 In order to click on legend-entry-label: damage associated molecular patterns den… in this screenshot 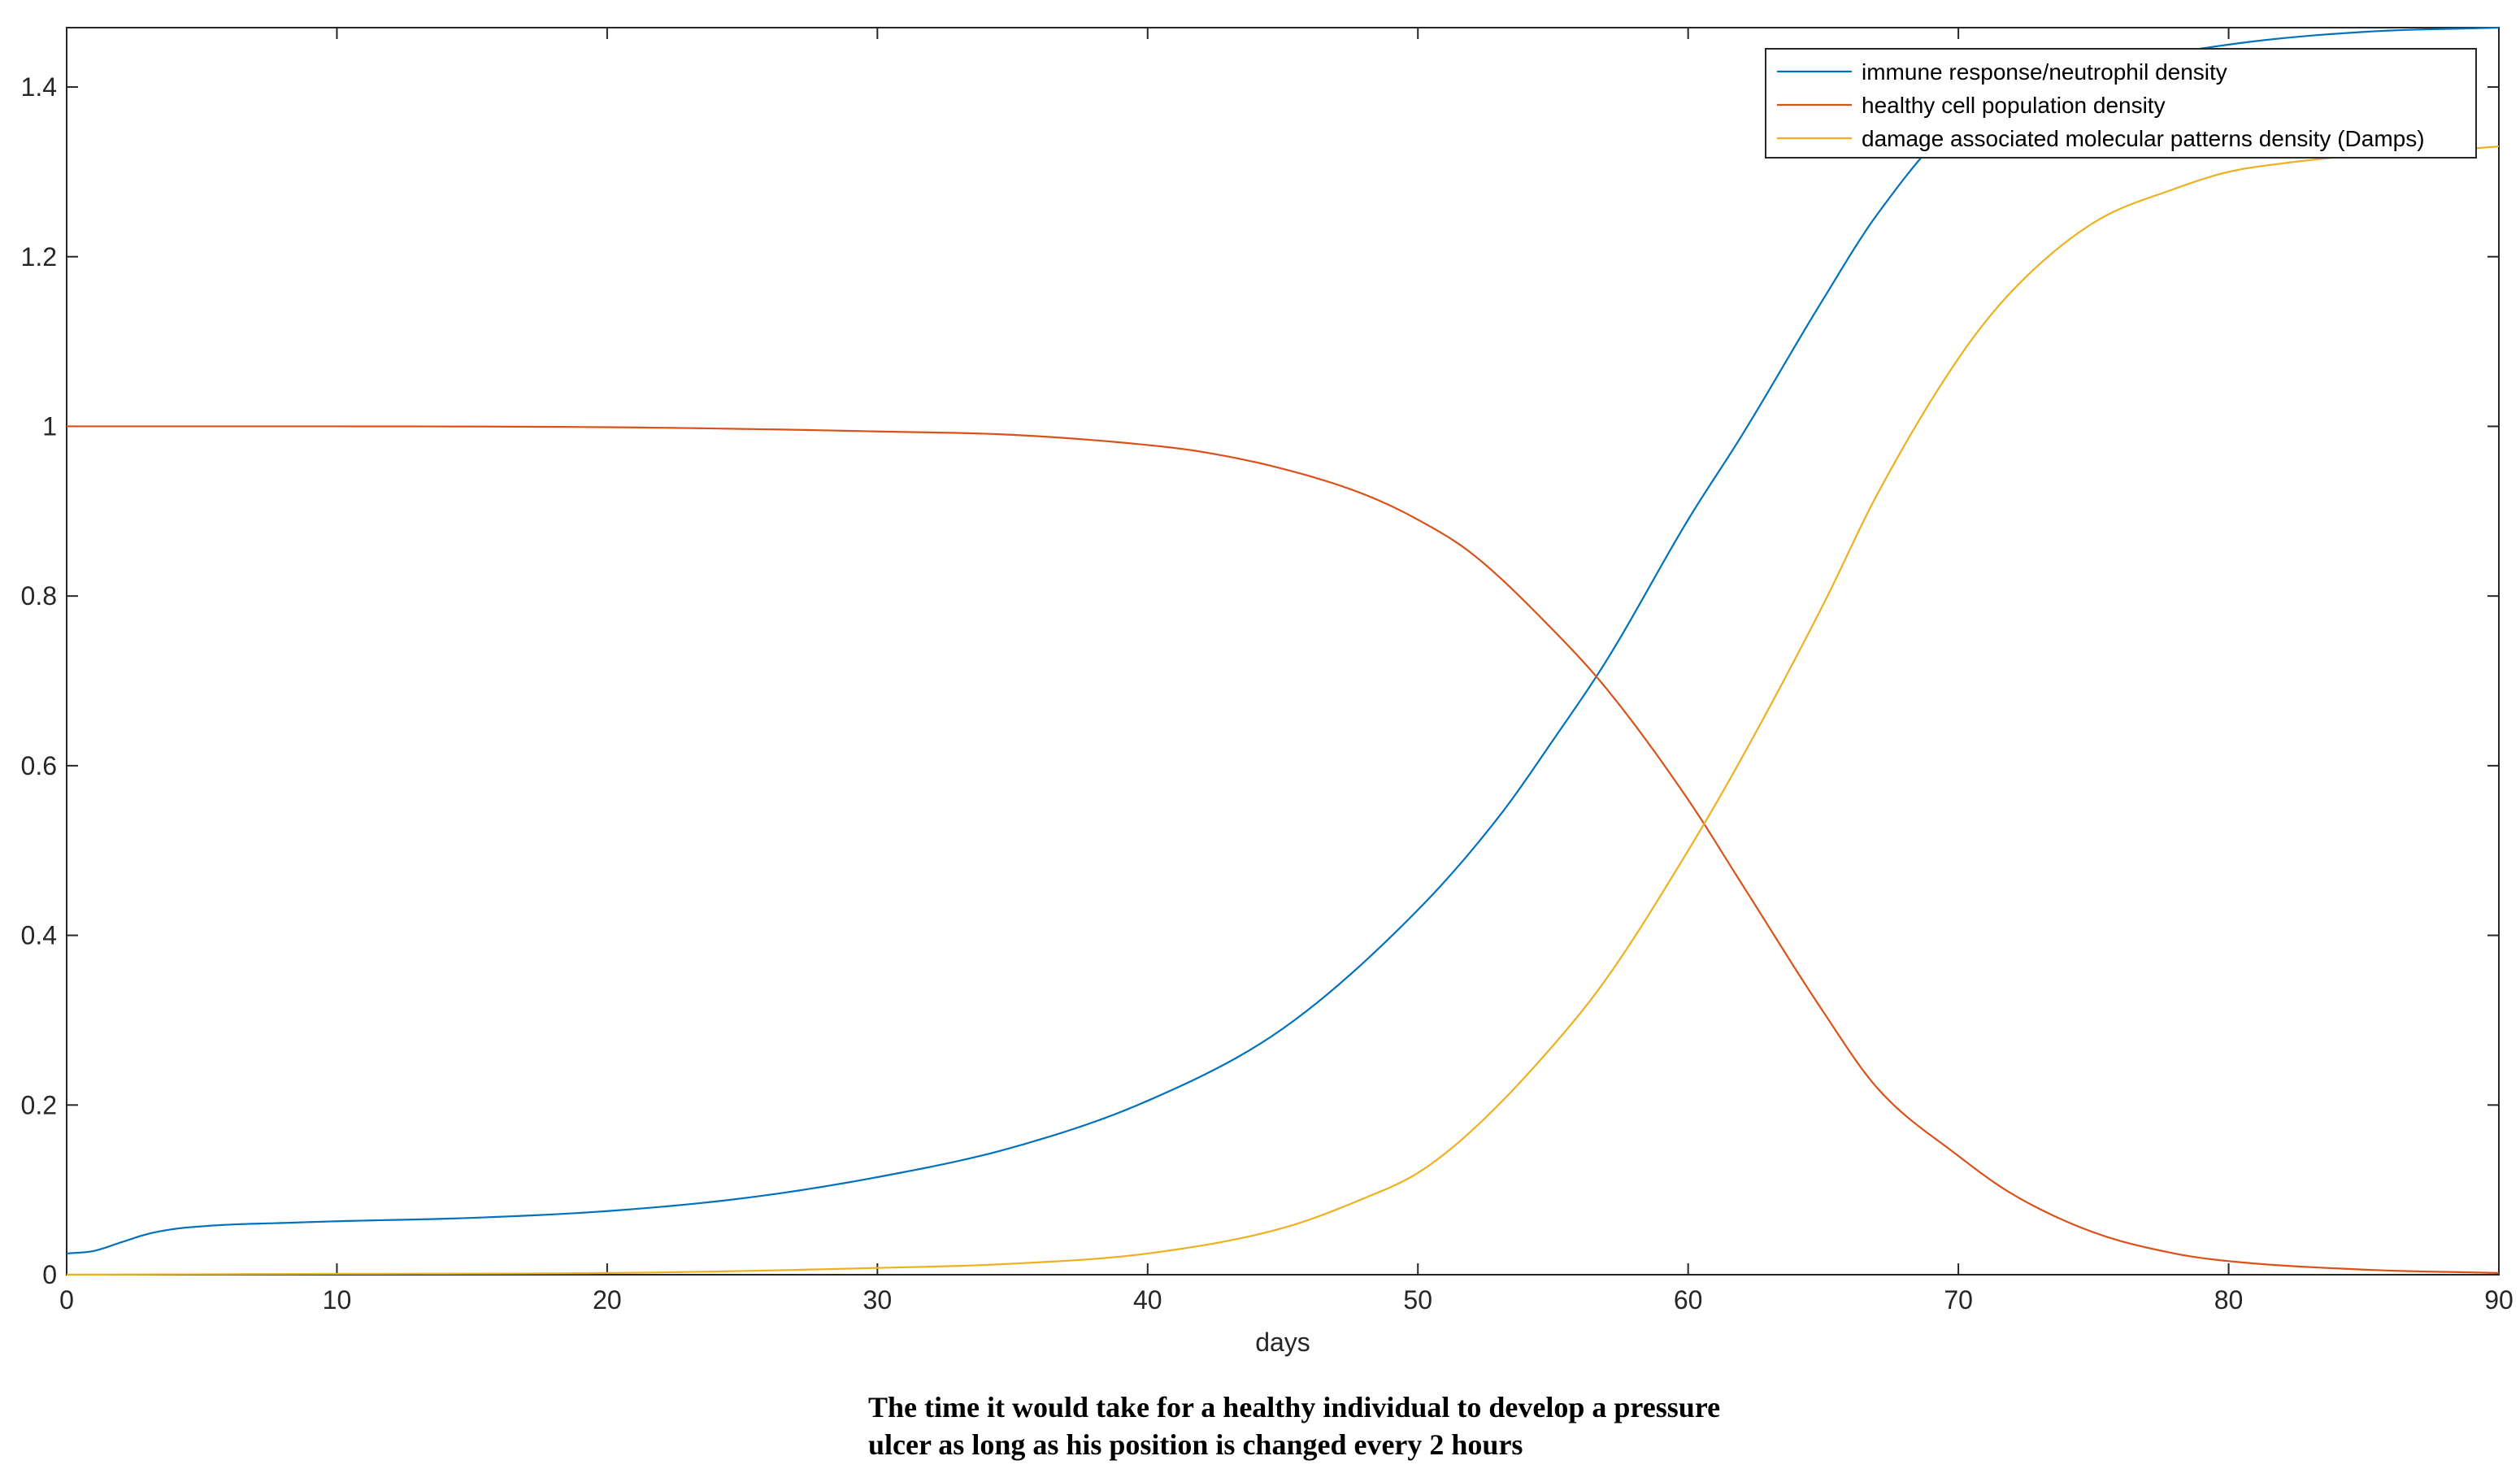, I will do `click(2143, 138)`.